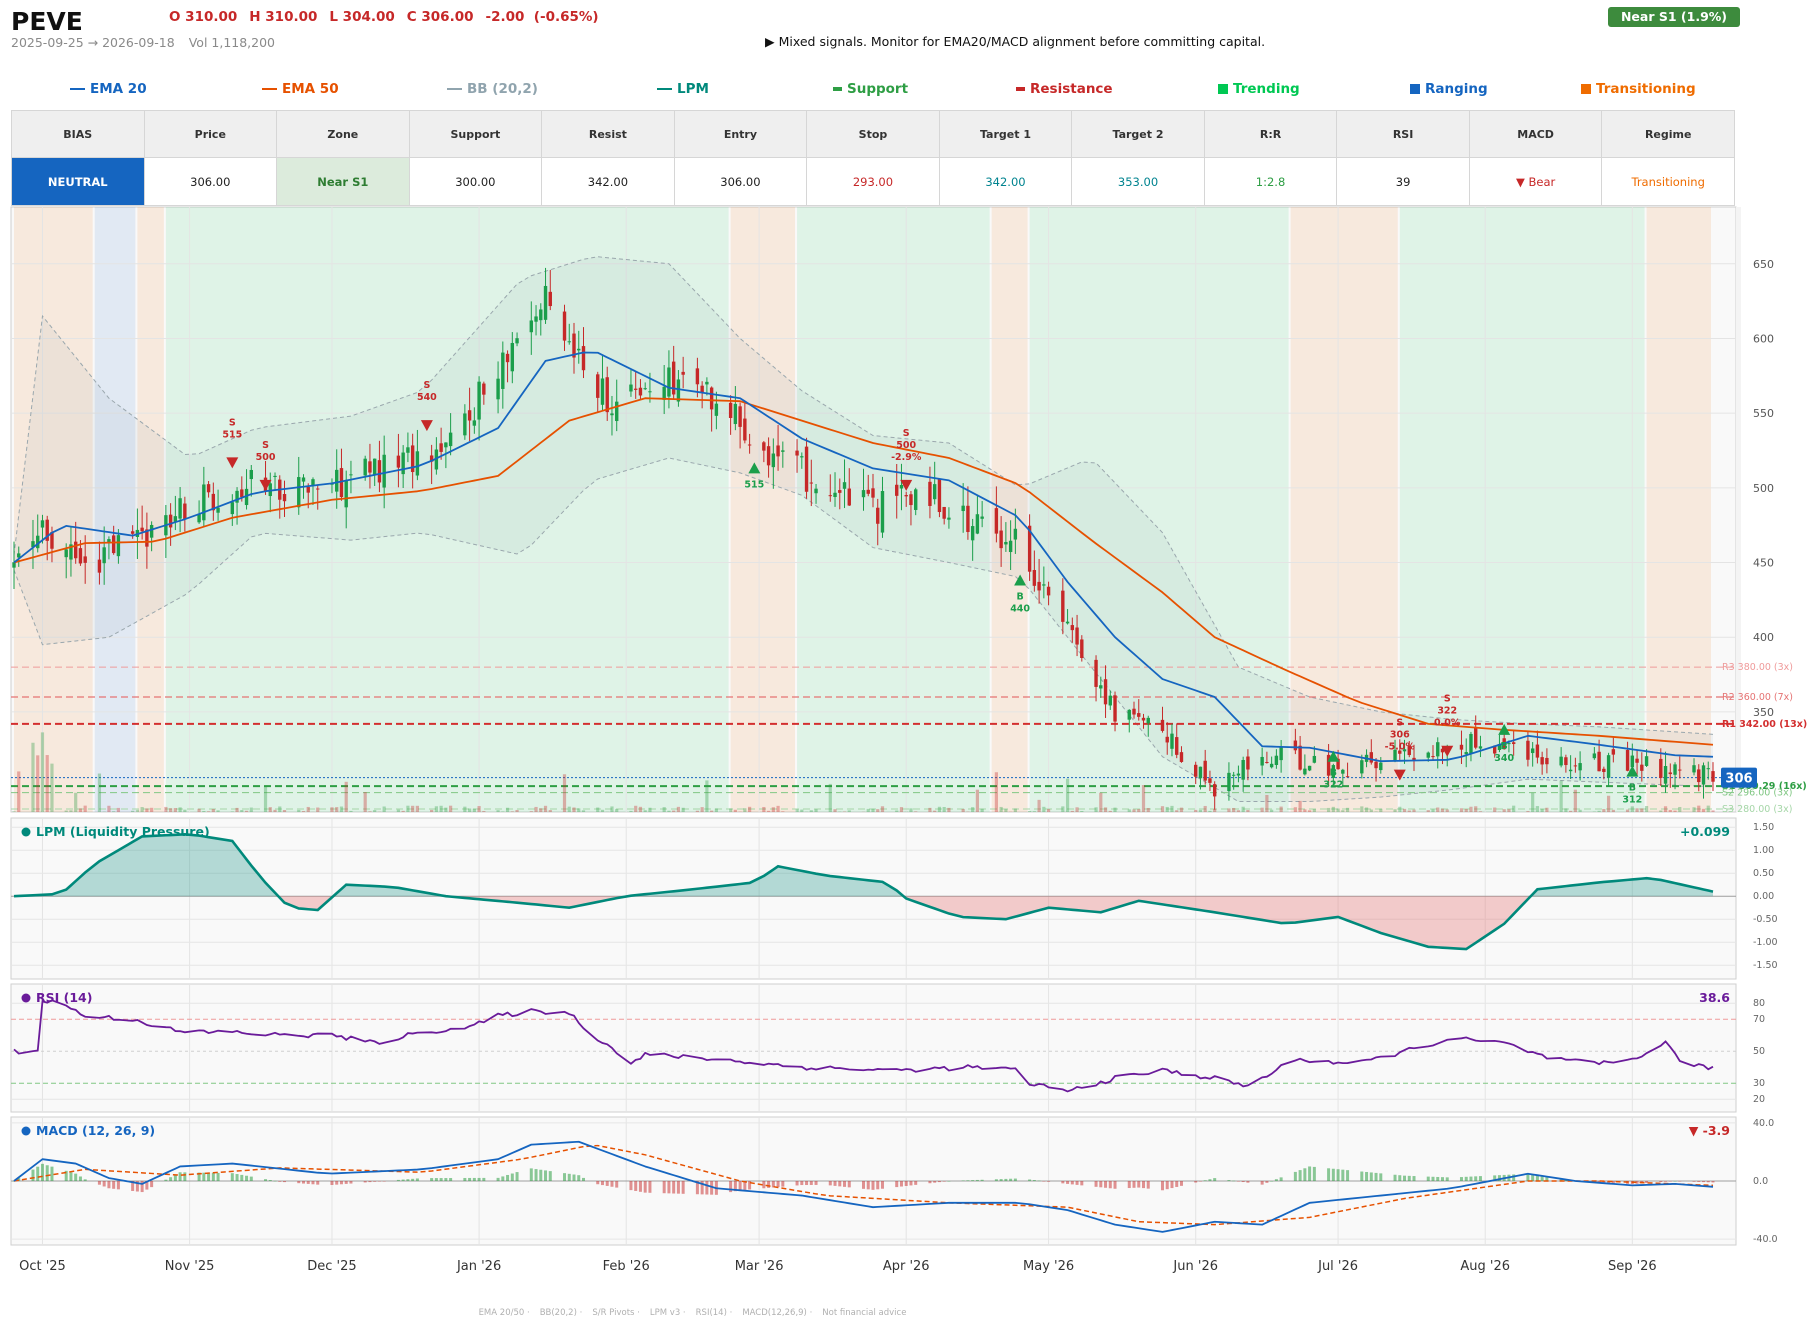 This screenshot has height=1330, width=1809. Describe the element at coordinates (1138, 181) in the screenshot. I see `table-cell-target-2: 353.00` at that location.